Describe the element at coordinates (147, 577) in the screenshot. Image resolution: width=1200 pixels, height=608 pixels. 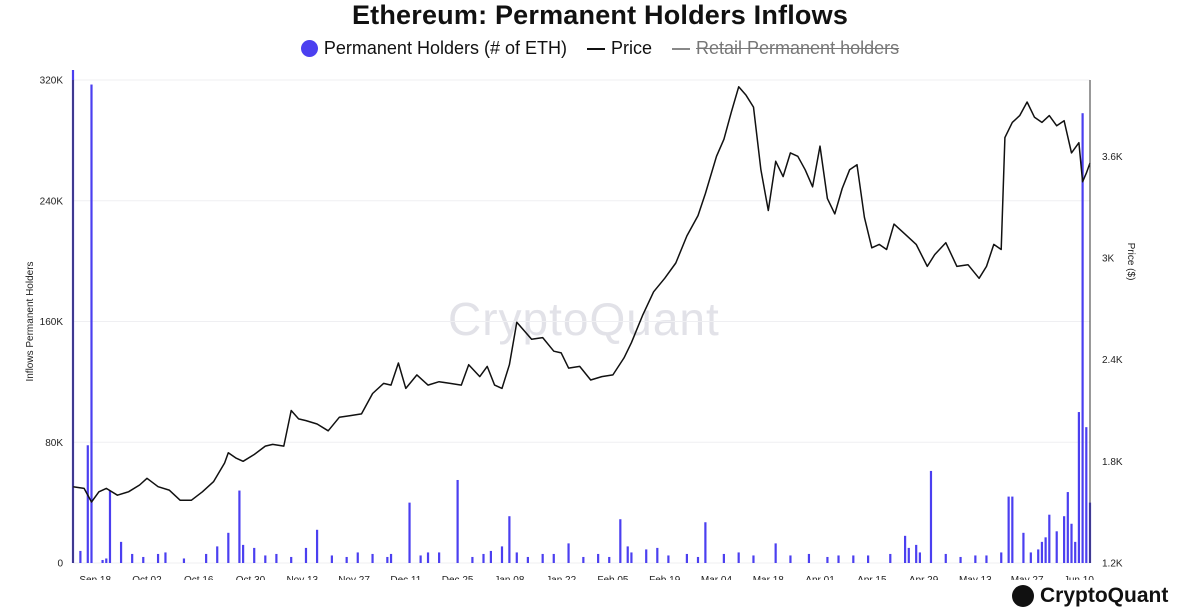
I see `x-tick-label: Oct 02` at that location.